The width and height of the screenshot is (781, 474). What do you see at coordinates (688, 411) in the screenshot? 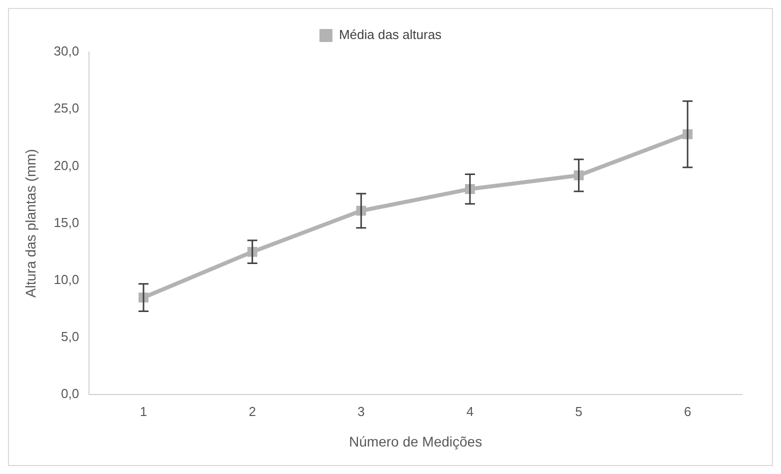
I see `x-tick-label: 6` at bounding box center [688, 411].